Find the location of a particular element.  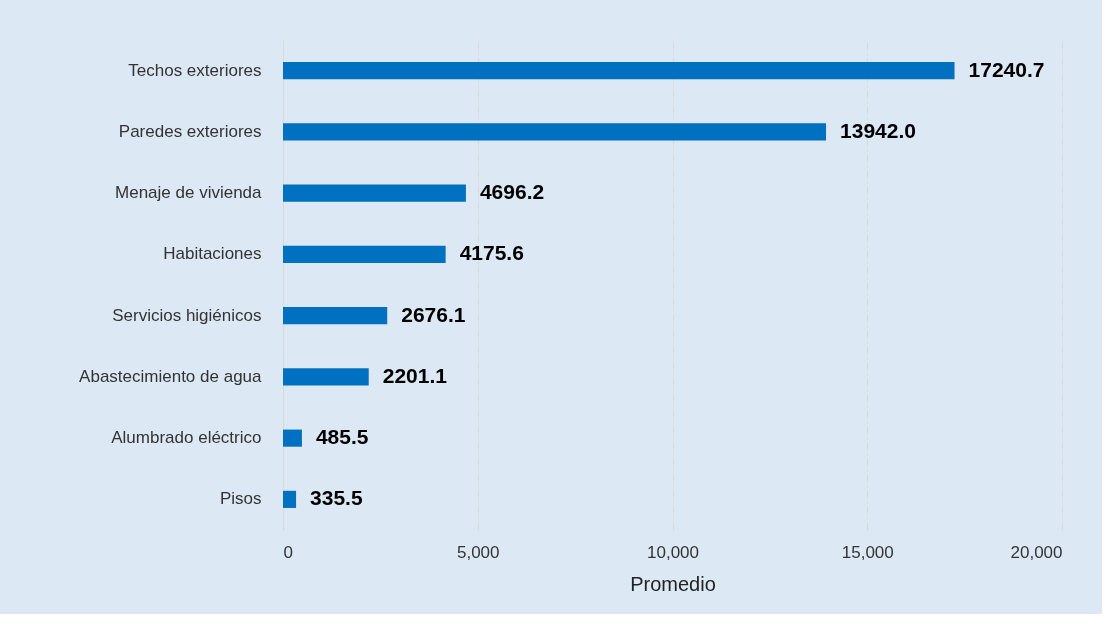

data-label: 485.5 is located at coordinates (342, 437).